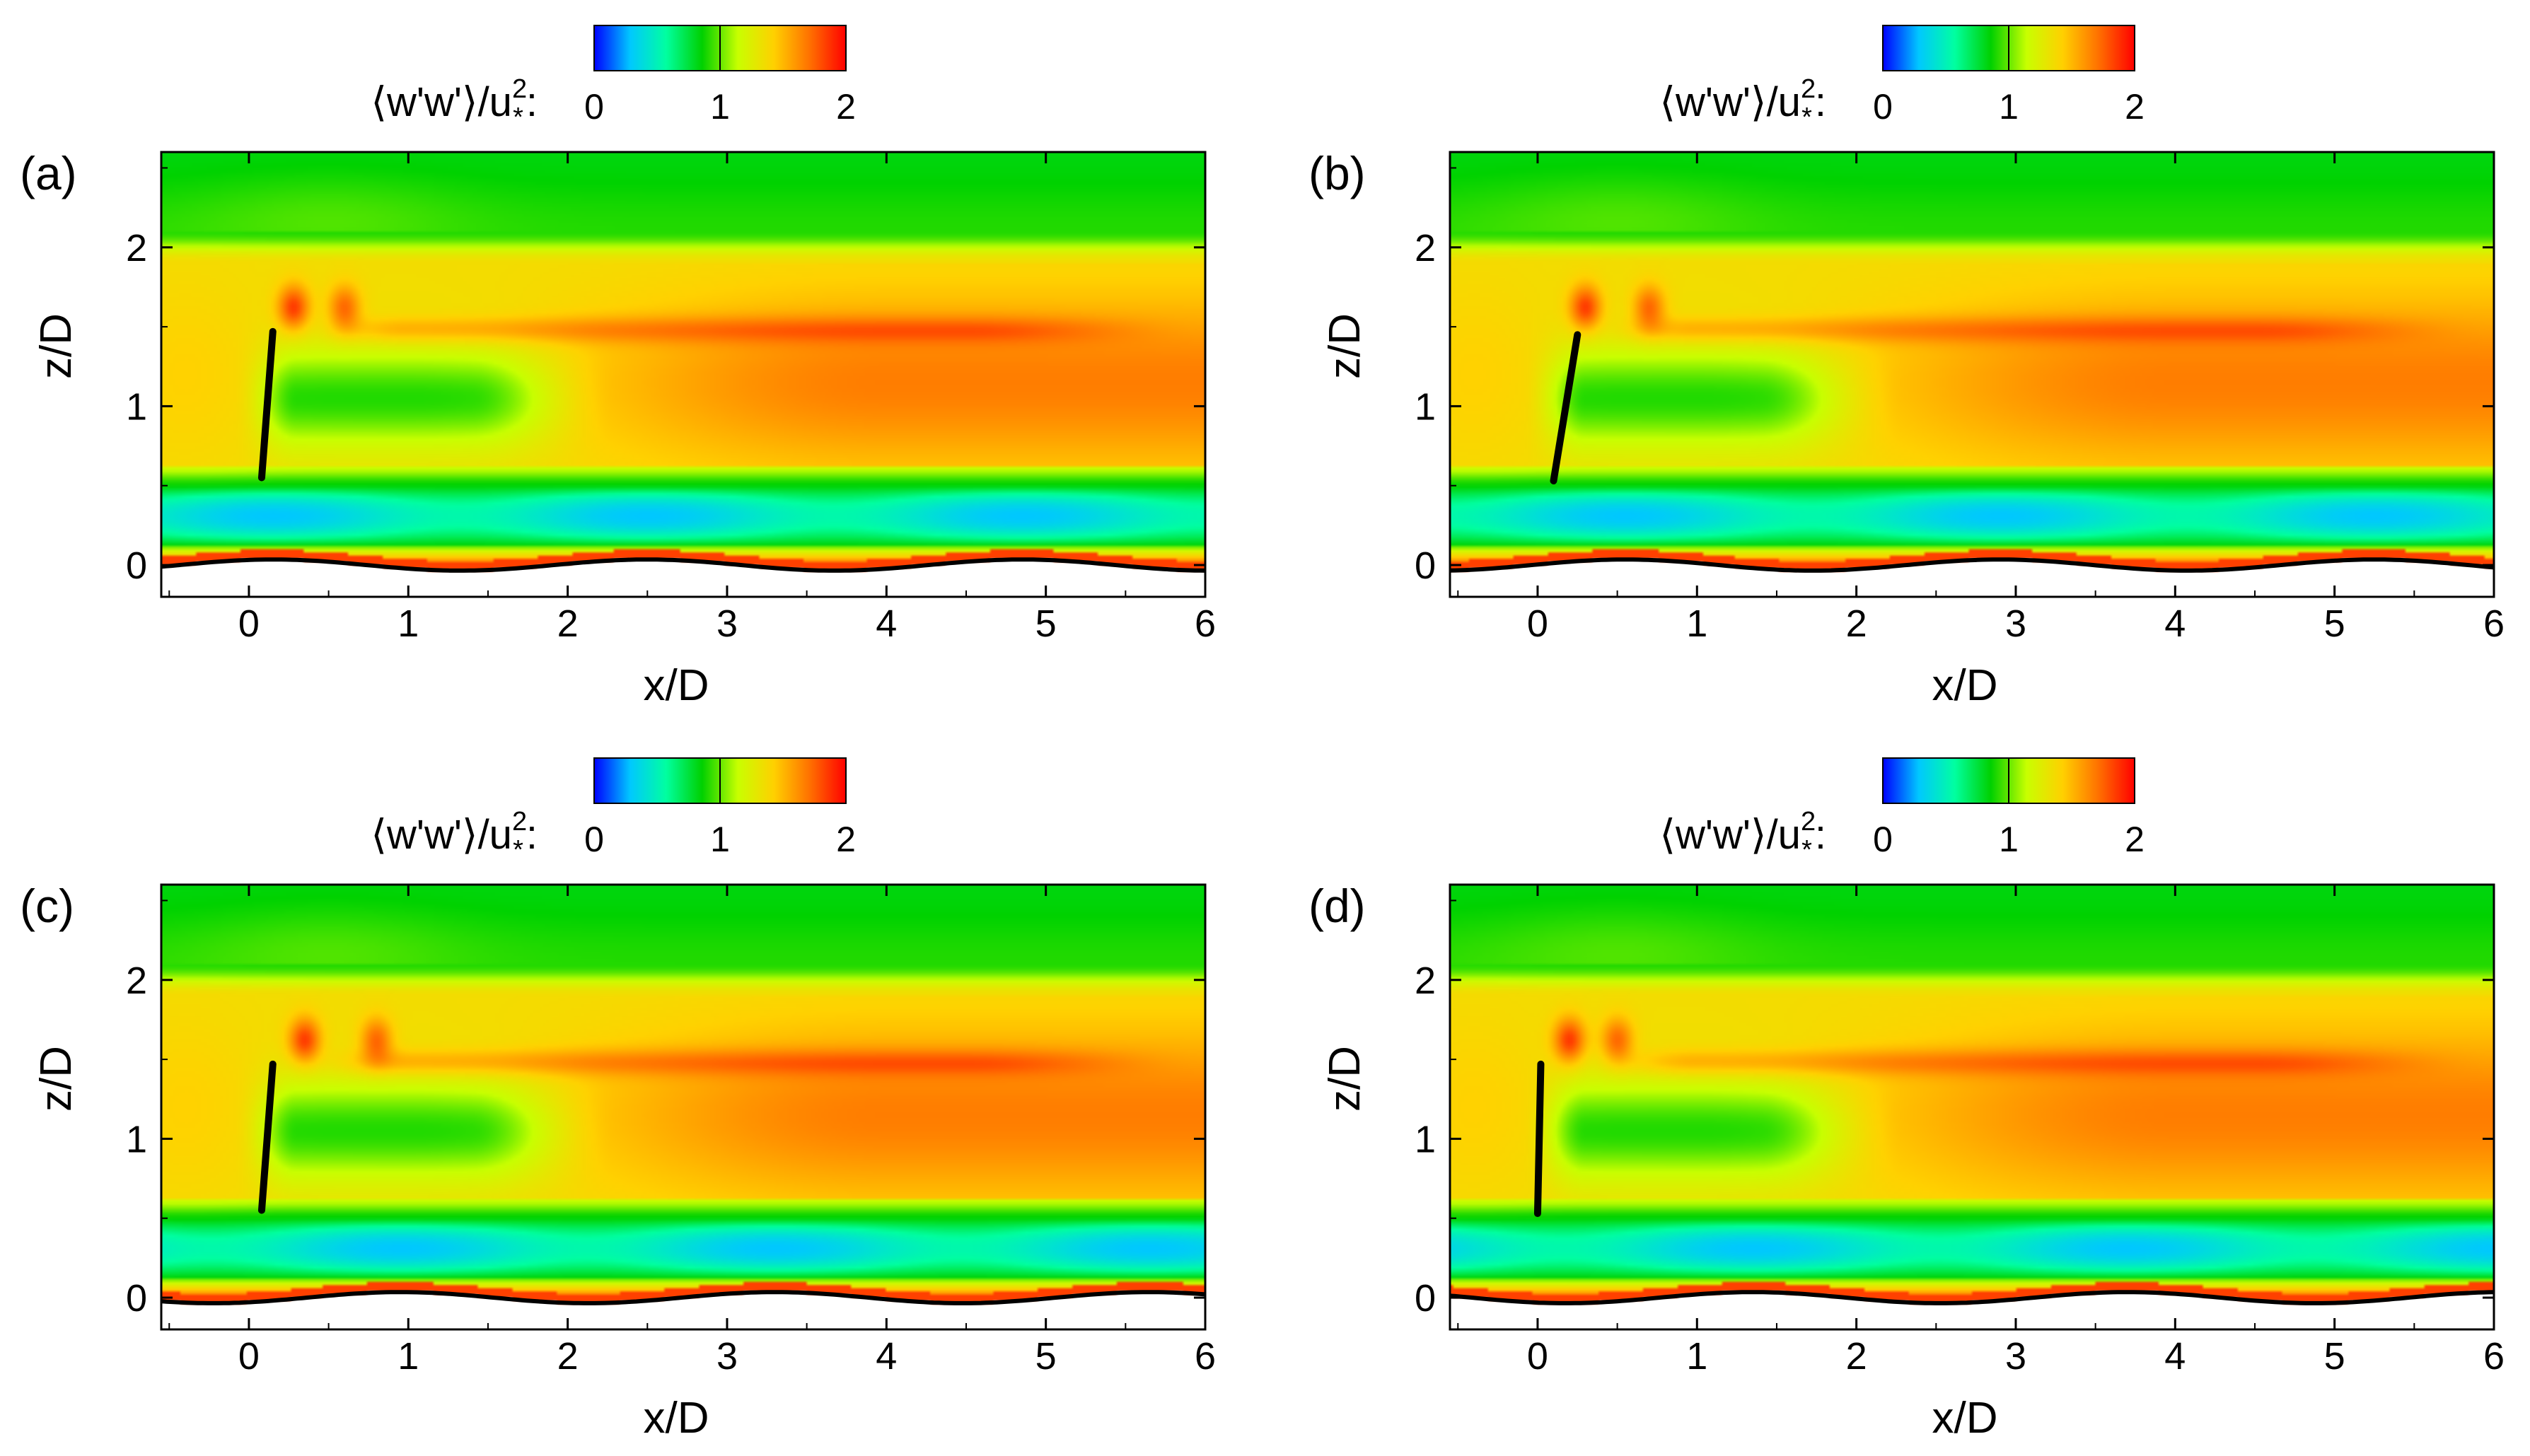 This screenshot has height=1456, width=2530. Describe the element at coordinates (1337, 906) in the screenshot. I see `panel-label: (d)` at that location.